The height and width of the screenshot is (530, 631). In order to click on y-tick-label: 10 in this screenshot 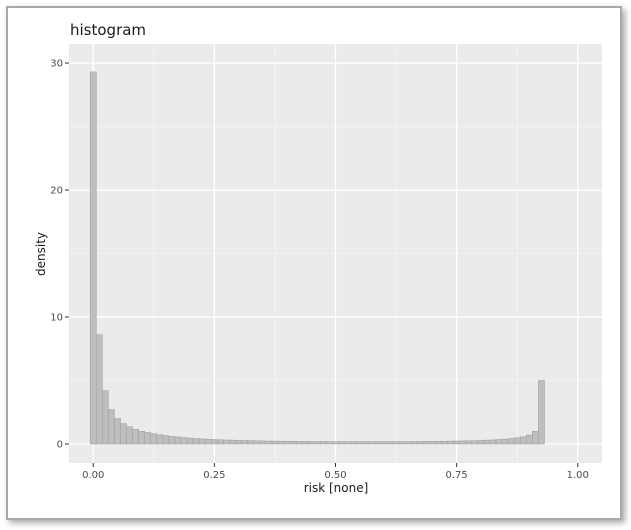, I will do `click(56, 317)`.